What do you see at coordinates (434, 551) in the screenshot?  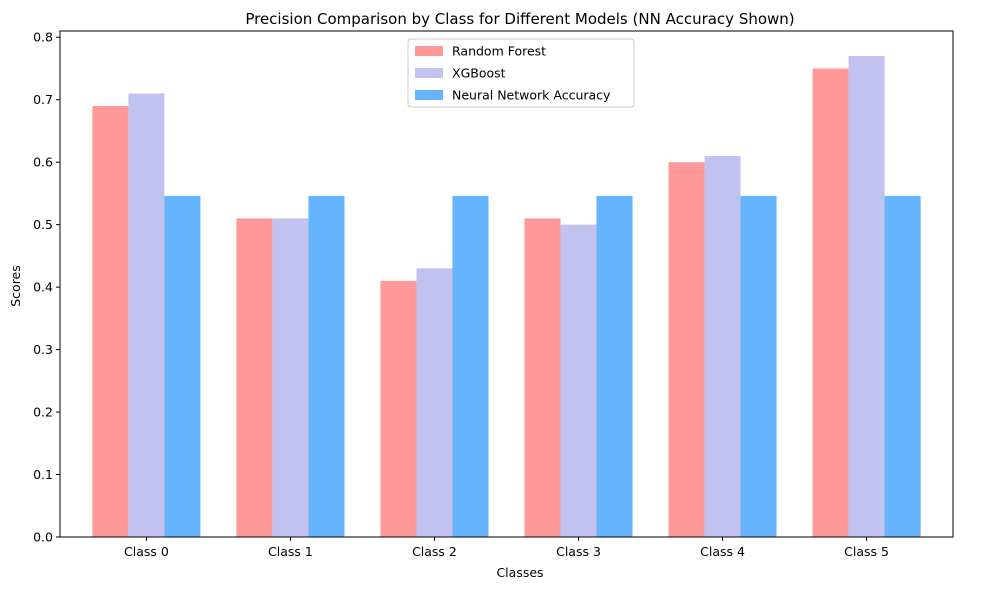 I see `x-tick-label: Class 2` at bounding box center [434, 551].